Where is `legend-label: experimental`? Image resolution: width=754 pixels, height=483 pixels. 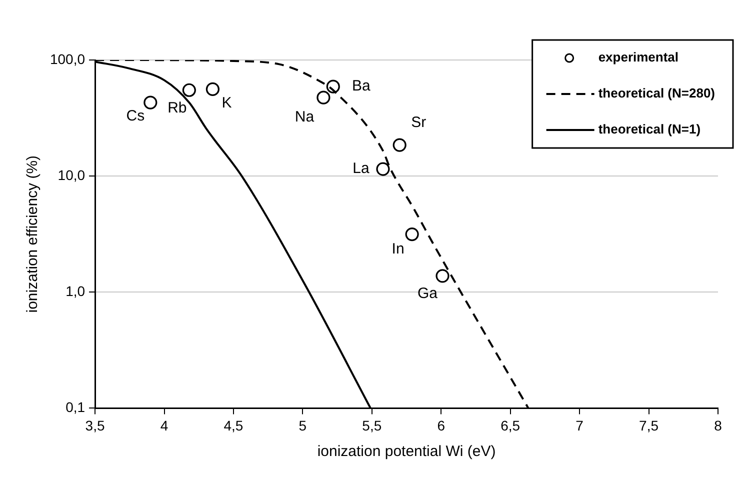 legend-label: experimental is located at coordinates (638, 57).